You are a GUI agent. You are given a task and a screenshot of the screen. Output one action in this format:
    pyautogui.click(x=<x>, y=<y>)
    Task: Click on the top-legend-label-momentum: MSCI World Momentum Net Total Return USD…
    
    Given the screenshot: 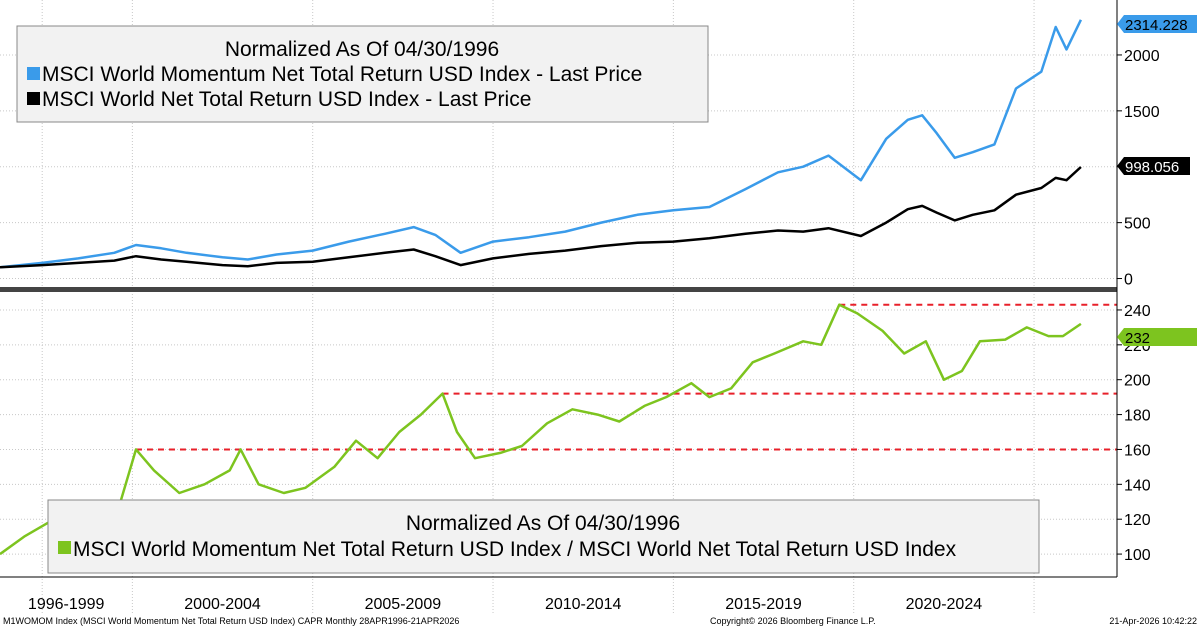 What is the action you would take?
    pyautogui.click(x=342, y=74)
    